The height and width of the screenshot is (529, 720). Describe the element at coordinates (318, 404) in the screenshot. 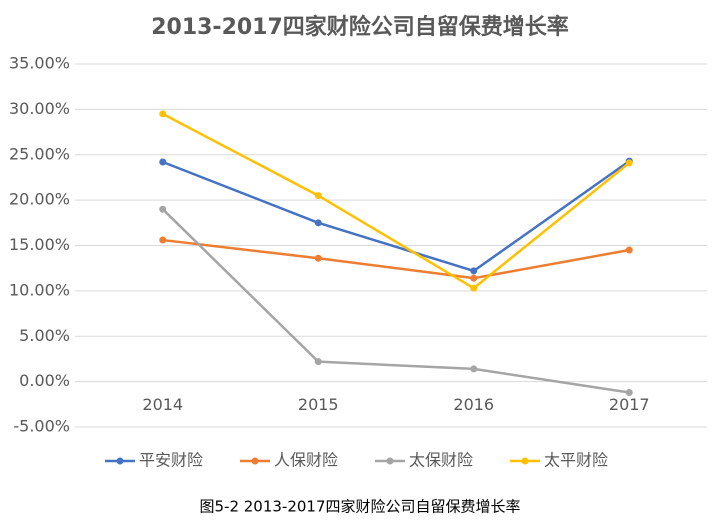

I see `x-tick-label: 2015` at that location.